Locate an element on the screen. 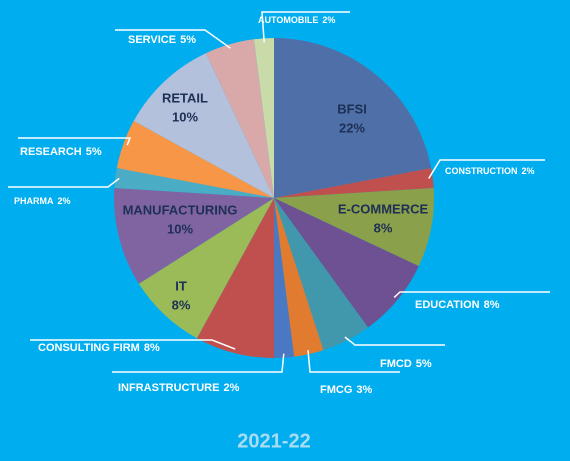 Image resolution: width=570 pixels, height=461 pixels. slice-label: PHARMA 2% is located at coordinates (42, 201).